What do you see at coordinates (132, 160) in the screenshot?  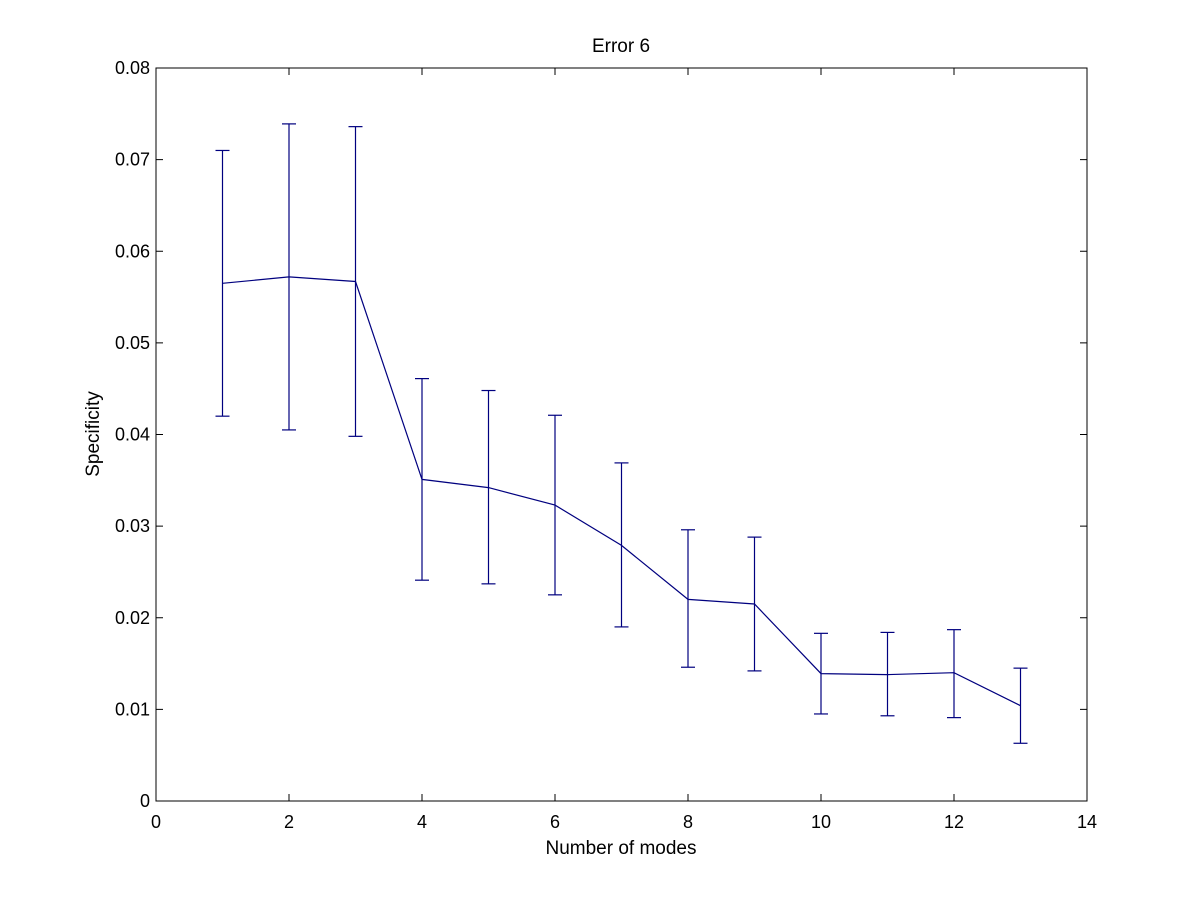 I see `y-tick-label: 0.07` at bounding box center [132, 160].